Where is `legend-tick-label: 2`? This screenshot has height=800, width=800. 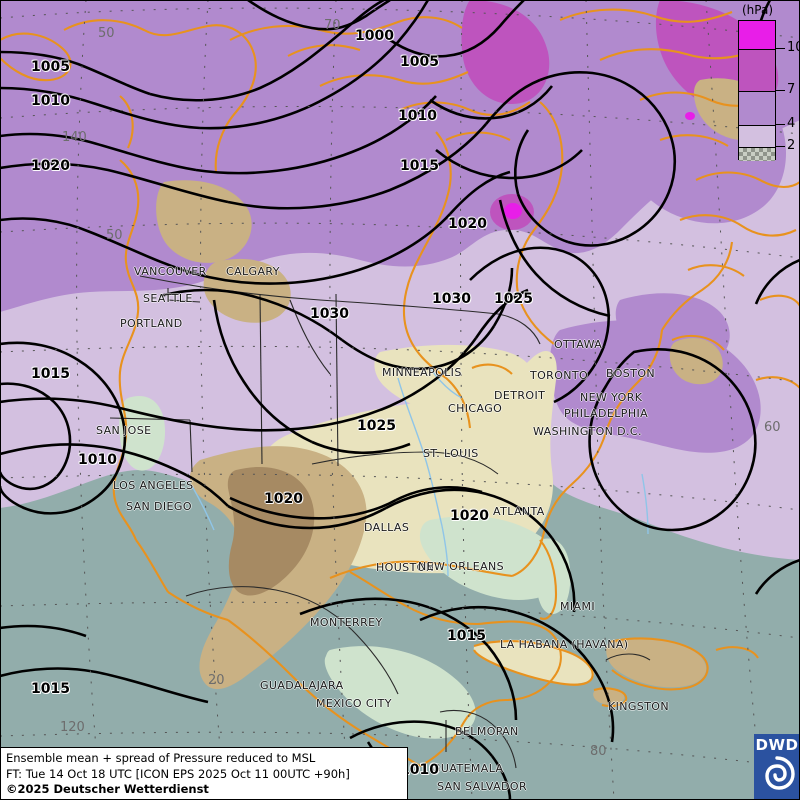
legend-tick-label: 2 is located at coordinates (791, 145).